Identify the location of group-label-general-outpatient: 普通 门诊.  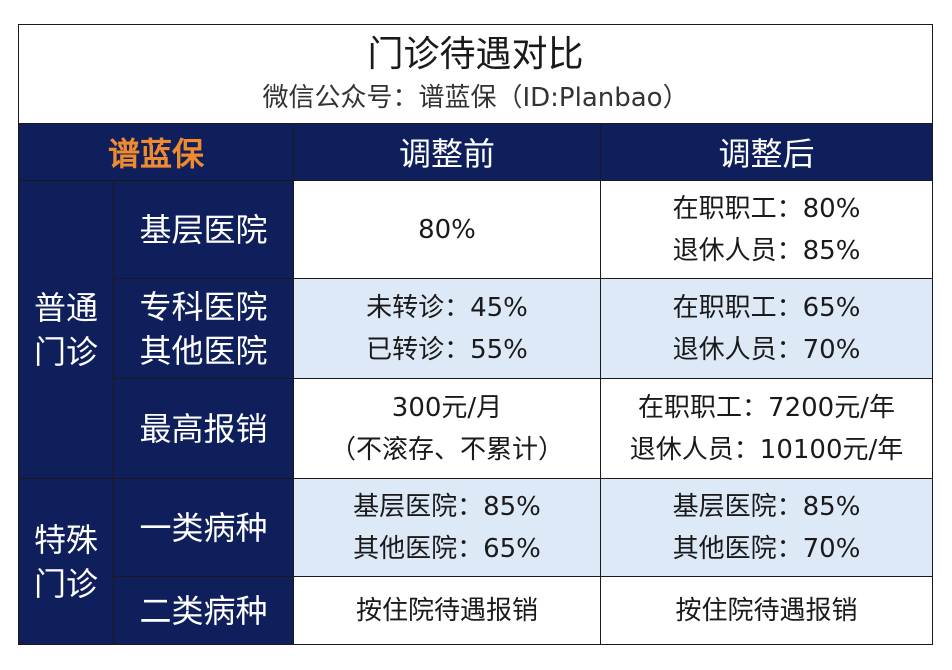
(66, 329).